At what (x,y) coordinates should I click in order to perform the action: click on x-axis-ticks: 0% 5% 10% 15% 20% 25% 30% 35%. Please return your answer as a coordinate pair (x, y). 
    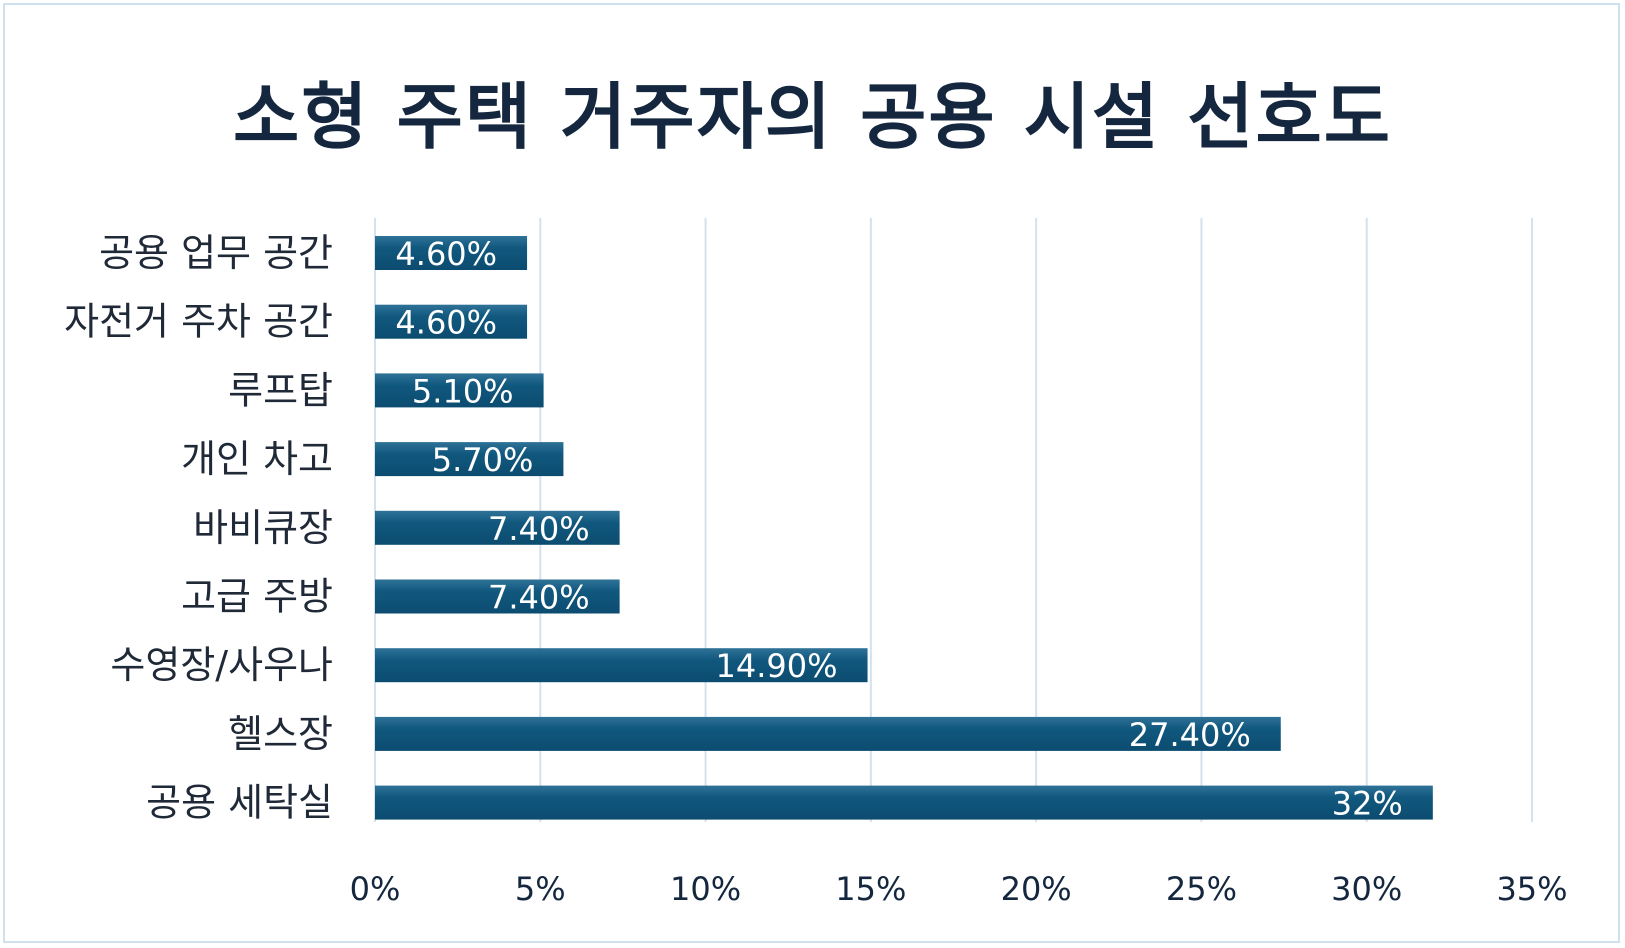
    Looking at the image, I should click on (959, 889).